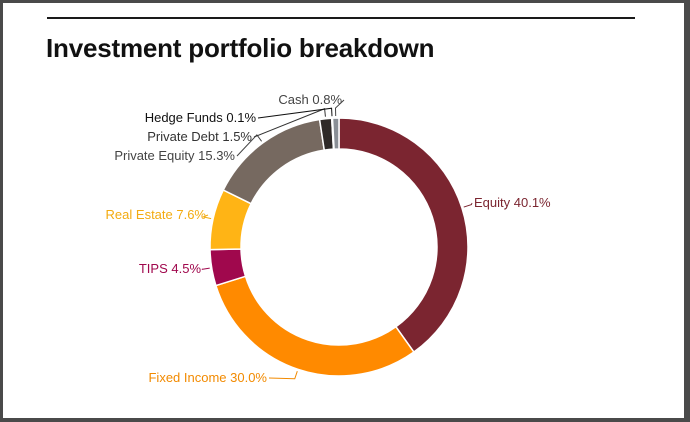  Describe the element at coordinates (205, 268) in the screenshot. I see `leader-line-tips` at that location.